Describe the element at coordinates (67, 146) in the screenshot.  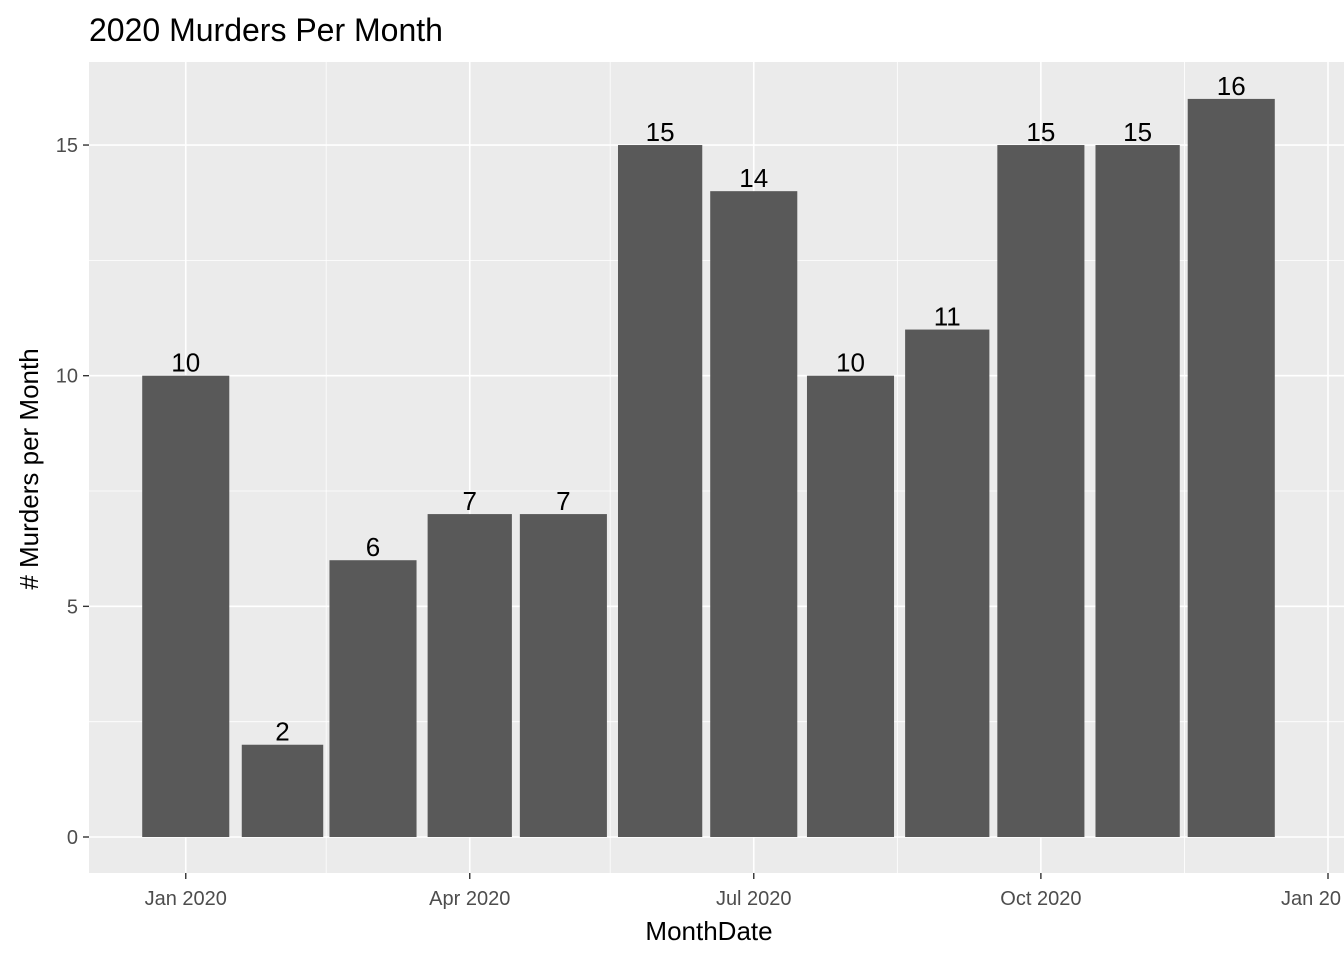
I see `y-tick-label: 15` at that location.